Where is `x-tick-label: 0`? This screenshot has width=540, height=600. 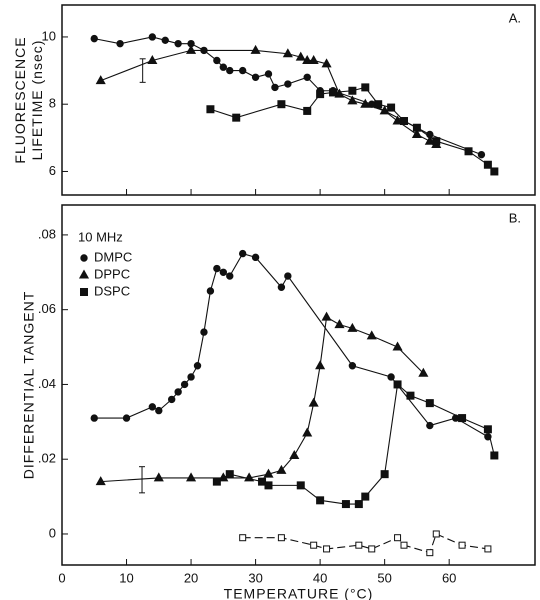 x-tick-label: 0 is located at coordinates (61, 577).